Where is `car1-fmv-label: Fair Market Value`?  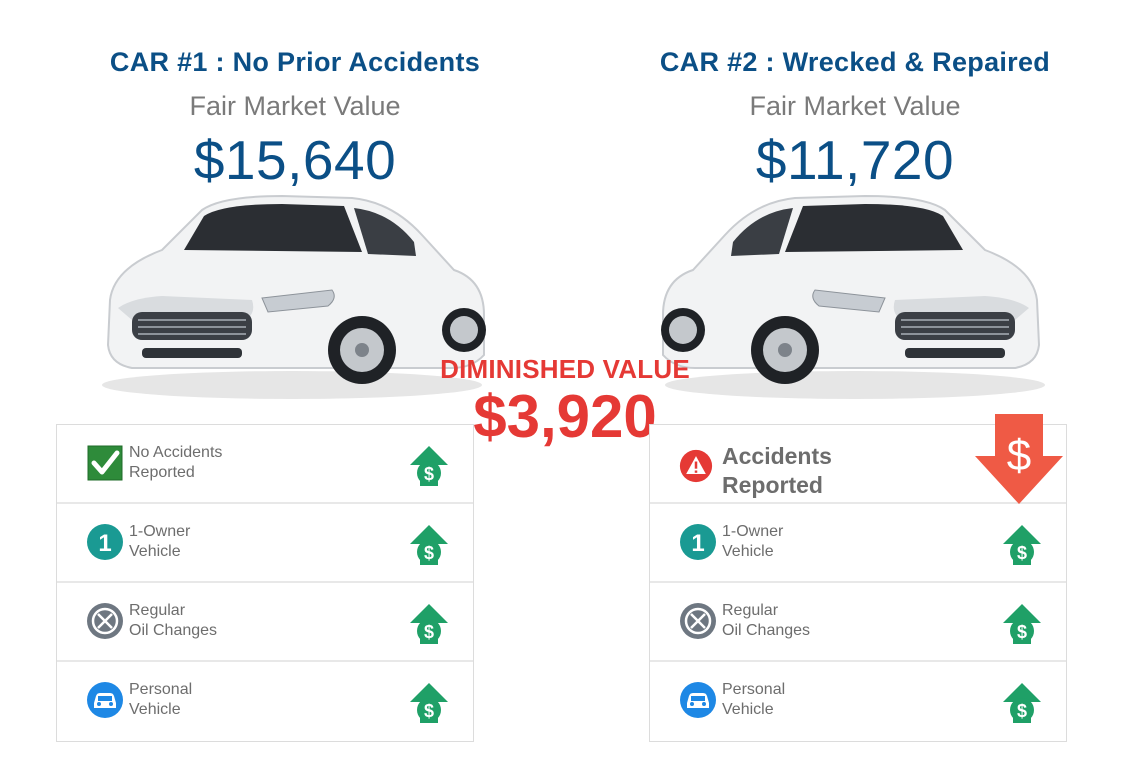 car1-fmv-label: Fair Market Value is located at coordinates (295, 106).